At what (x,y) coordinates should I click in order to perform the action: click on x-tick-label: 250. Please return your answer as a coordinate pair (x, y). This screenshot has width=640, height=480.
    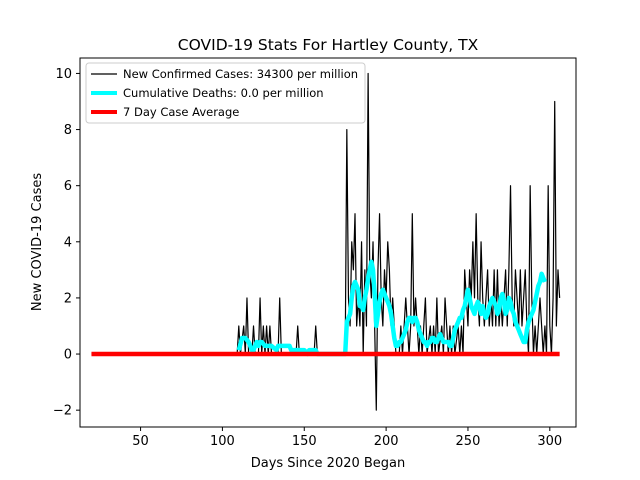
    Looking at the image, I should click on (468, 441).